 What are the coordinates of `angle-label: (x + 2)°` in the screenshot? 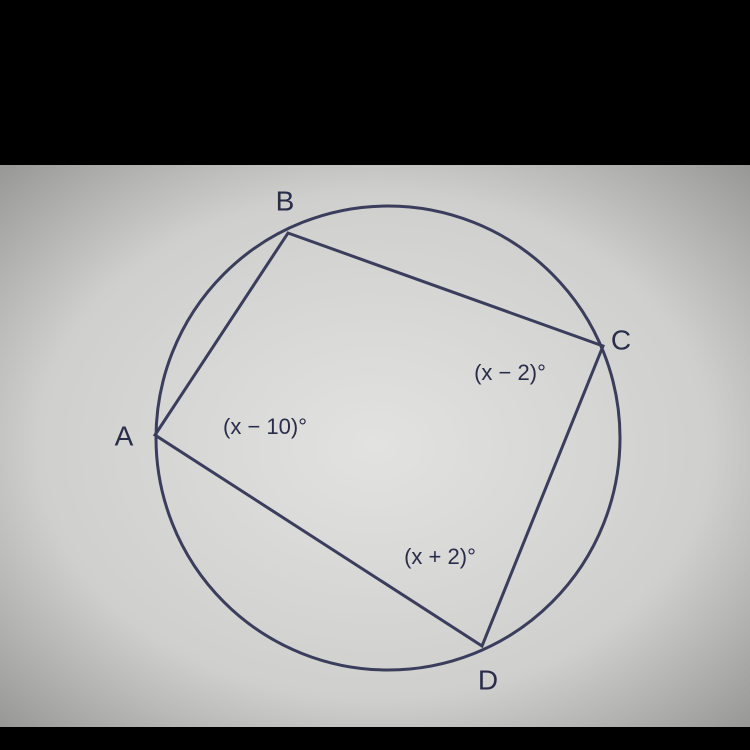 It's located at (440, 556).